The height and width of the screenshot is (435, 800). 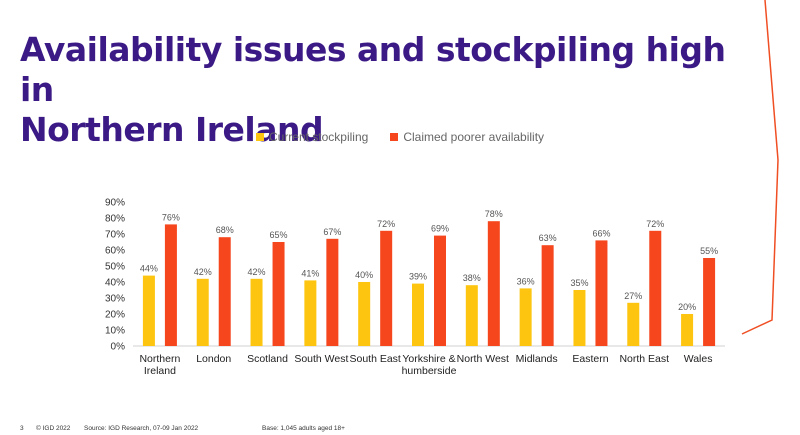 What do you see at coordinates (160, 371) in the screenshot?
I see `x-tick-label: Ireland` at bounding box center [160, 371].